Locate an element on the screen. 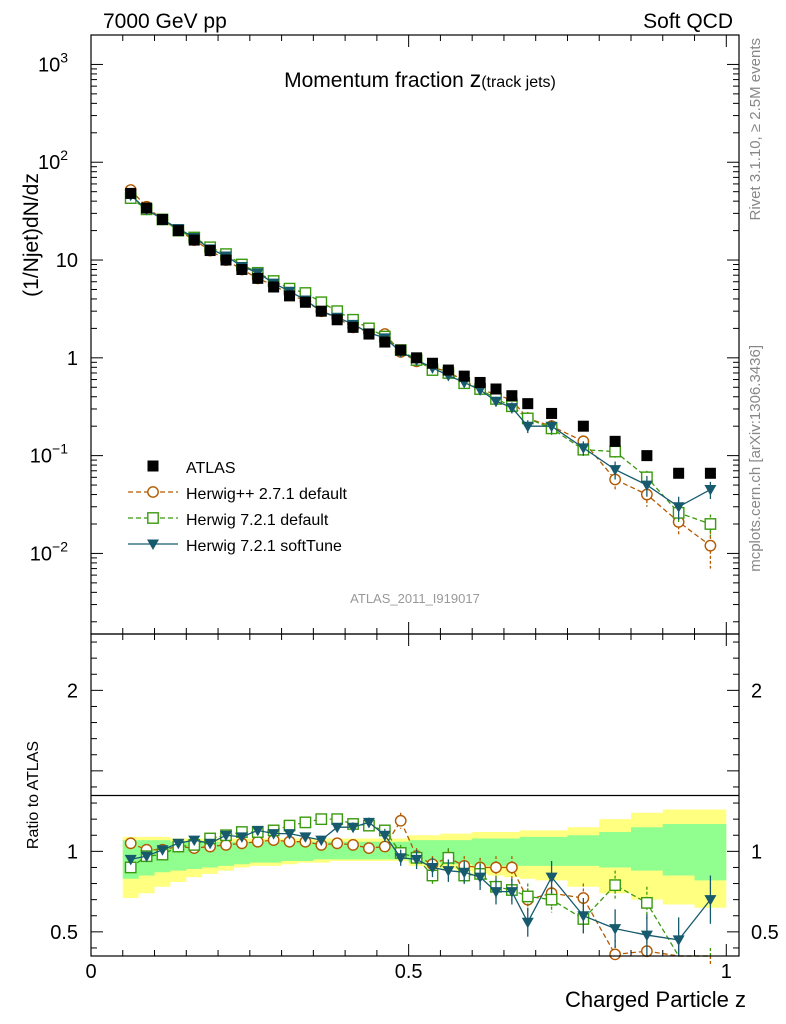 The width and height of the screenshot is (786, 1024). header-left: 7000 GeV pp is located at coordinates (165, 21).